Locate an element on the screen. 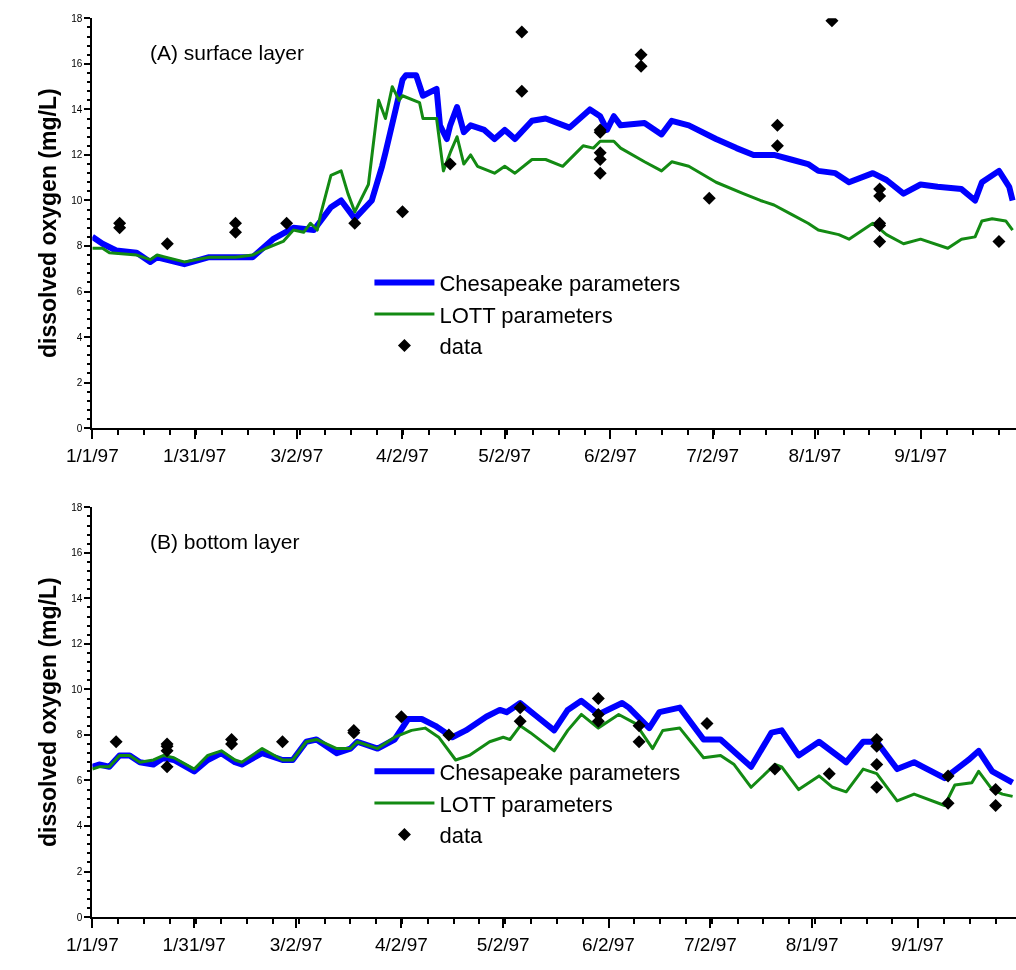 The height and width of the screenshot is (970, 1016). text: (B) bottom layer is located at coordinates (225, 541).